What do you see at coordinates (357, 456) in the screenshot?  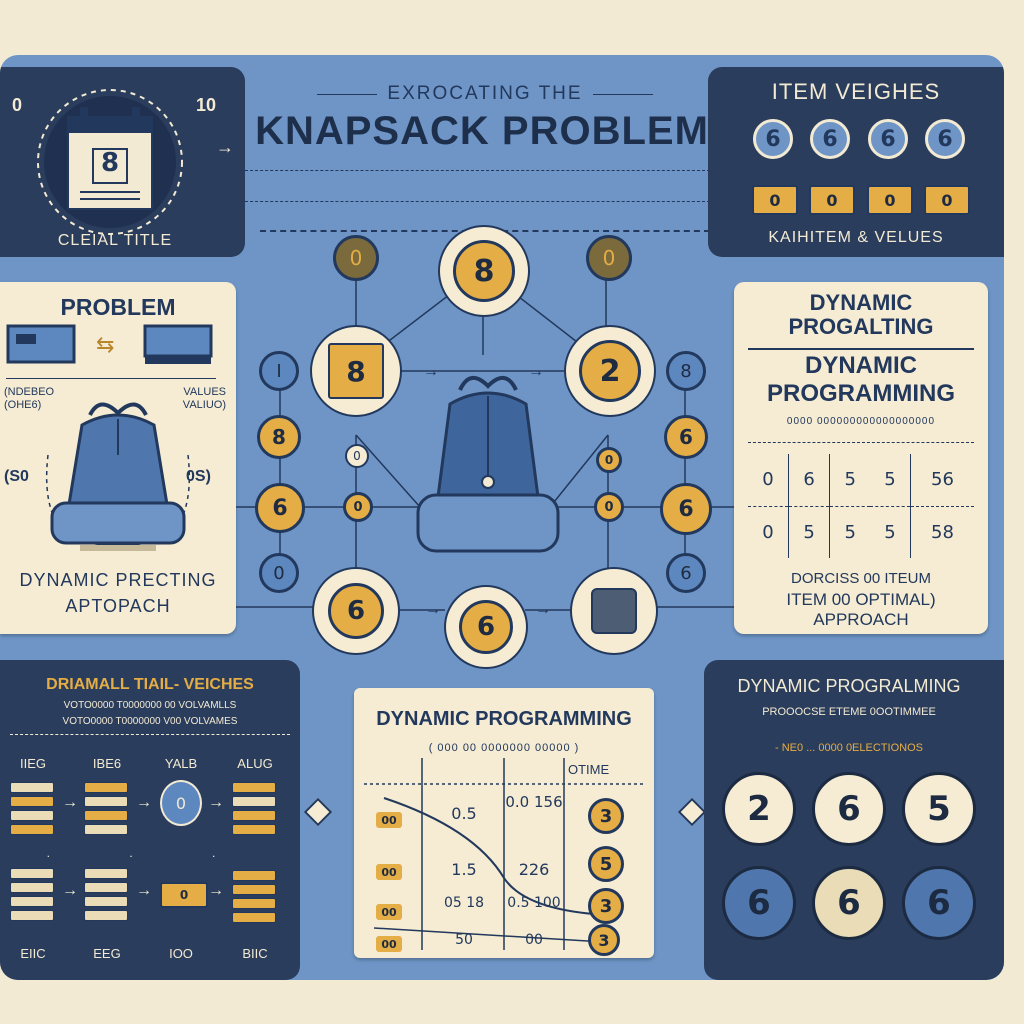 I see `inner-small-1: 0` at bounding box center [357, 456].